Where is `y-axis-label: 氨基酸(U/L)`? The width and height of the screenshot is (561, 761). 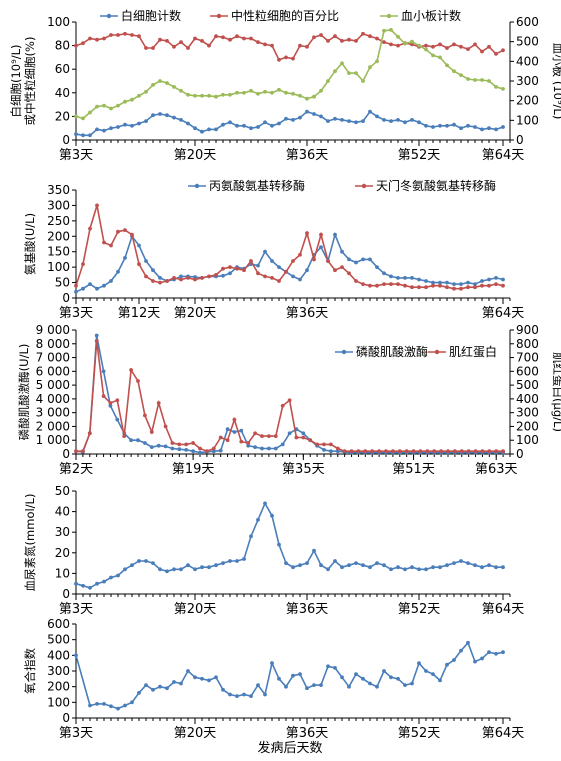
y-axis-label: 氨基酸(U/L) is located at coordinates (30, 244).